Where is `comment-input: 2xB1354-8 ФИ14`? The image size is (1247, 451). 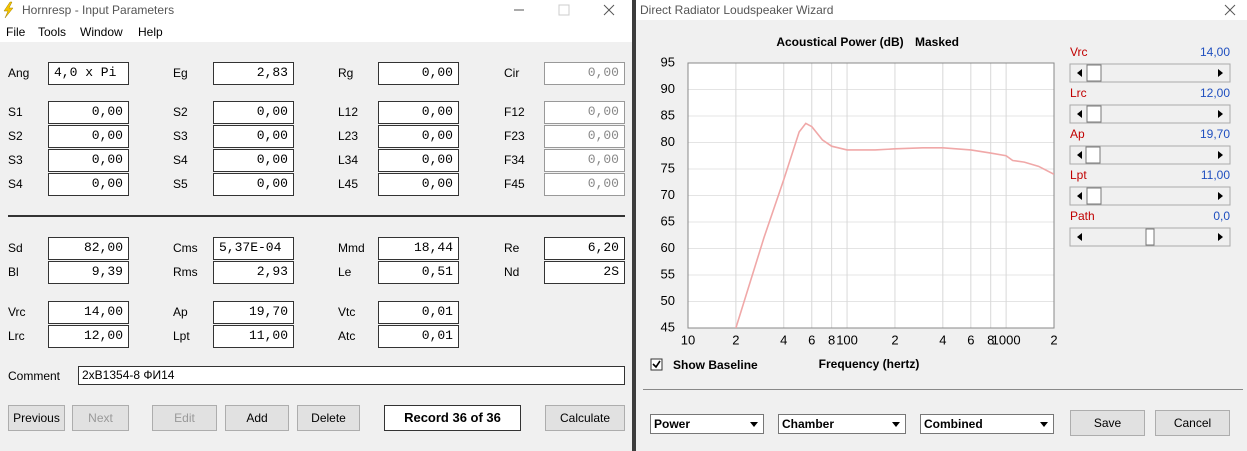 comment-input: 2xB1354-8 ФИ14 is located at coordinates (351, 375).